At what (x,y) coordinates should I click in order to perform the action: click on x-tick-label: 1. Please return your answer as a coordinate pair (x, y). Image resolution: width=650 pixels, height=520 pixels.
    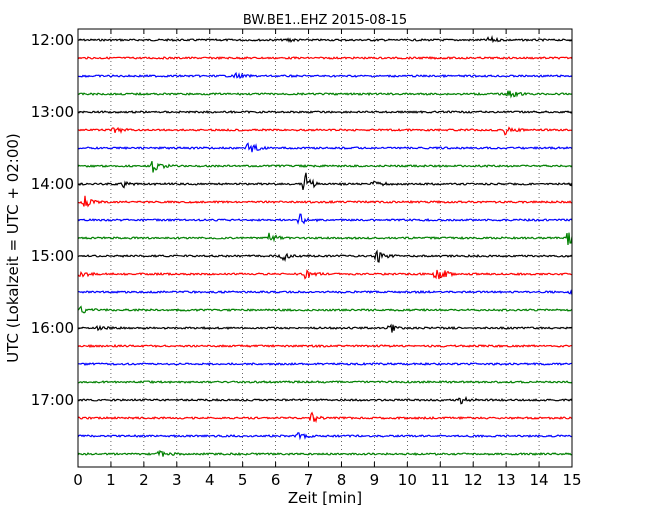
    Looking at the image, I should click on (111, 480).